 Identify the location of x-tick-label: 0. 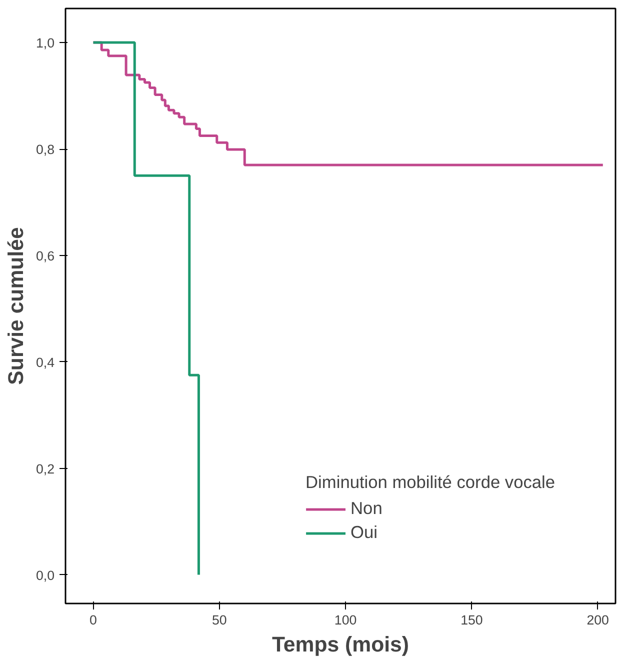
(93, 620).